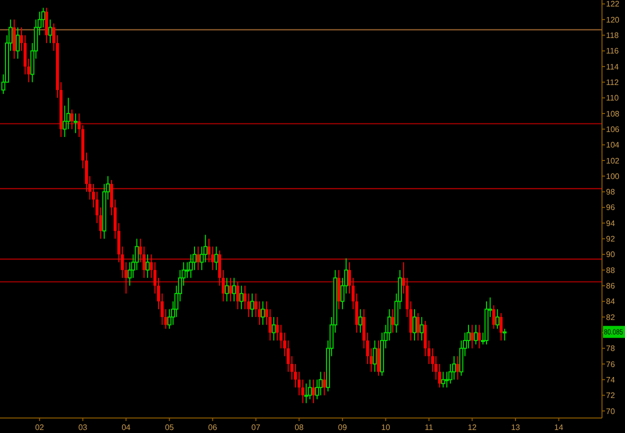  Describe the element at coordinates (559, 427) in the screenshot. I see `x-tick-label: 14` at that location.